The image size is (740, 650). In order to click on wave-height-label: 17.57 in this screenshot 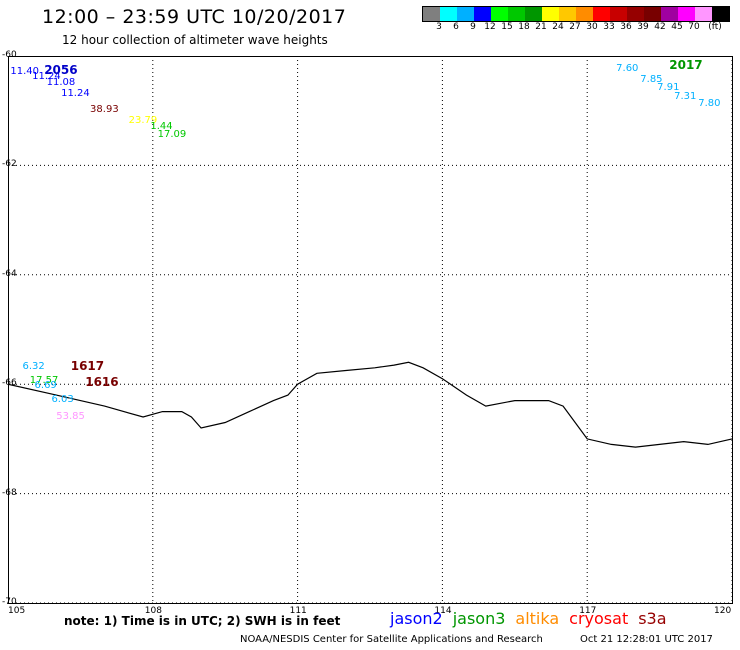, I will do `click(44, 380)`.